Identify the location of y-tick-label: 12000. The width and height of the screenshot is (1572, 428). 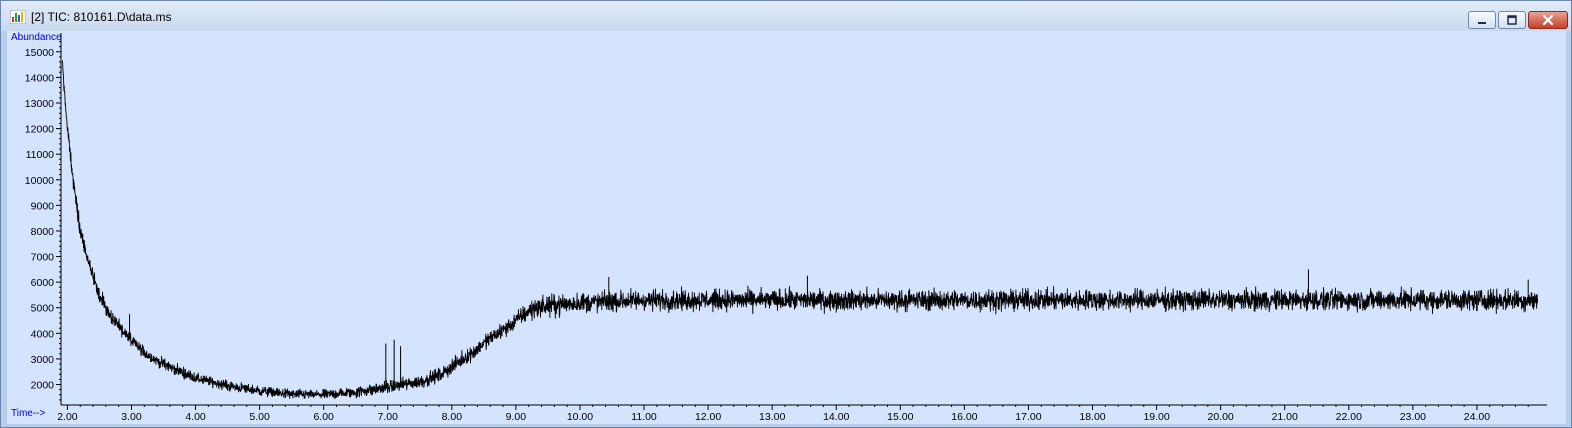
(39, 130).